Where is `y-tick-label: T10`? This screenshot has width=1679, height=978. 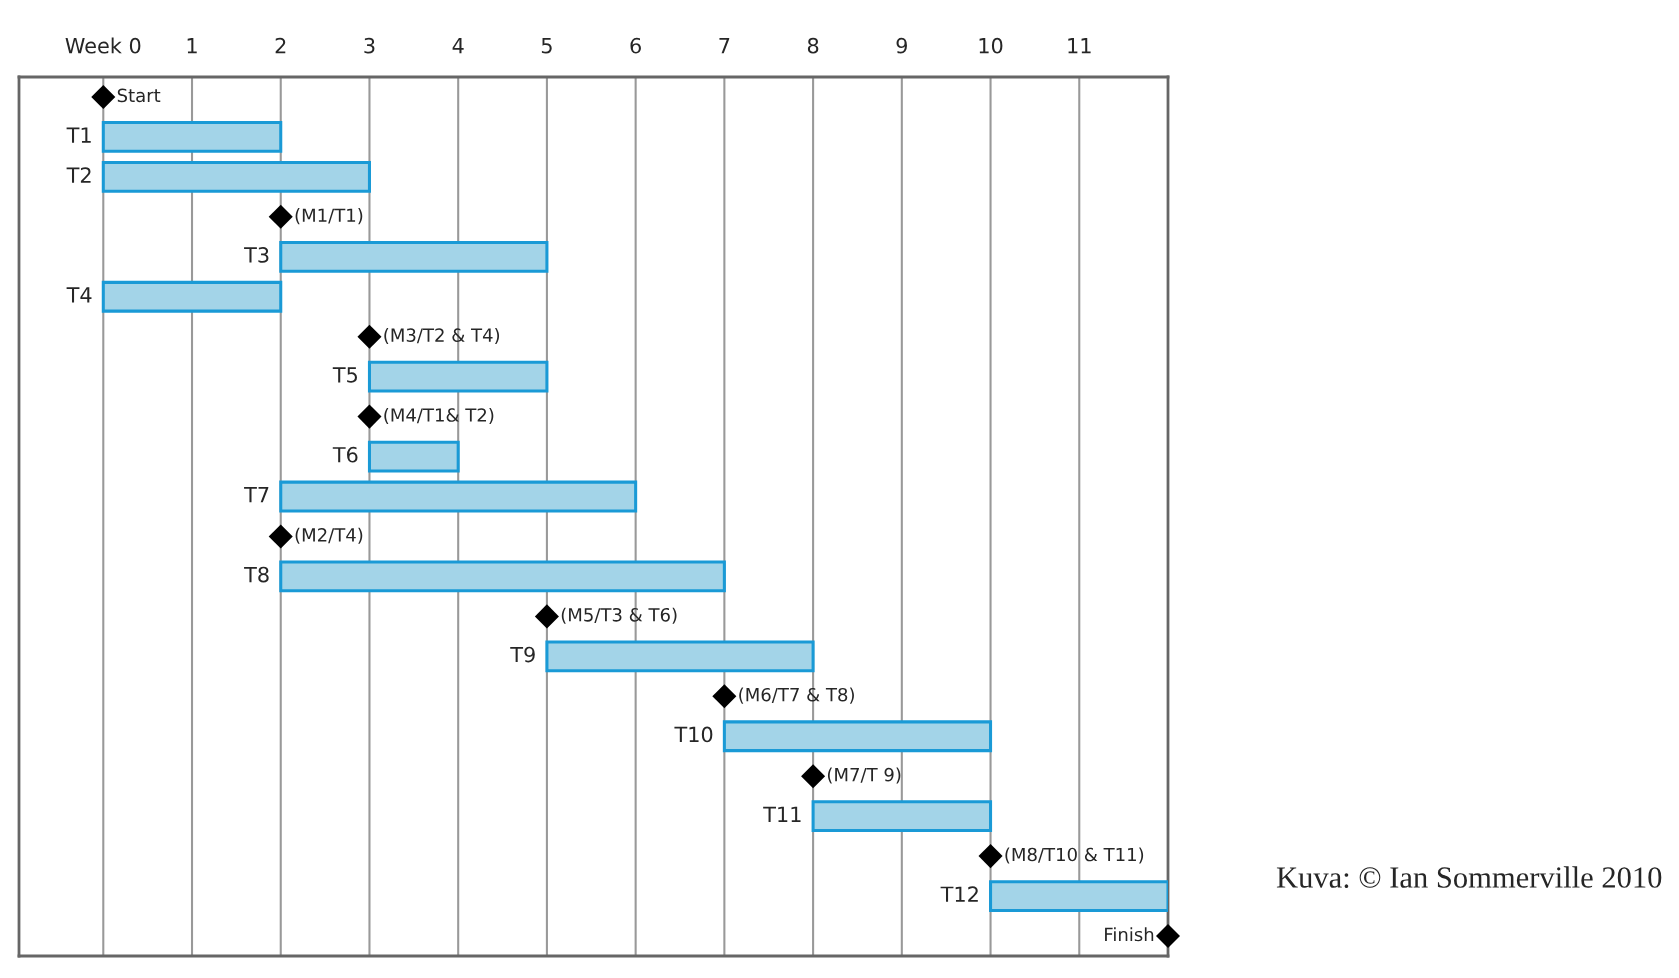 y-tick-label: T10 is located at coordinates (693, 734).